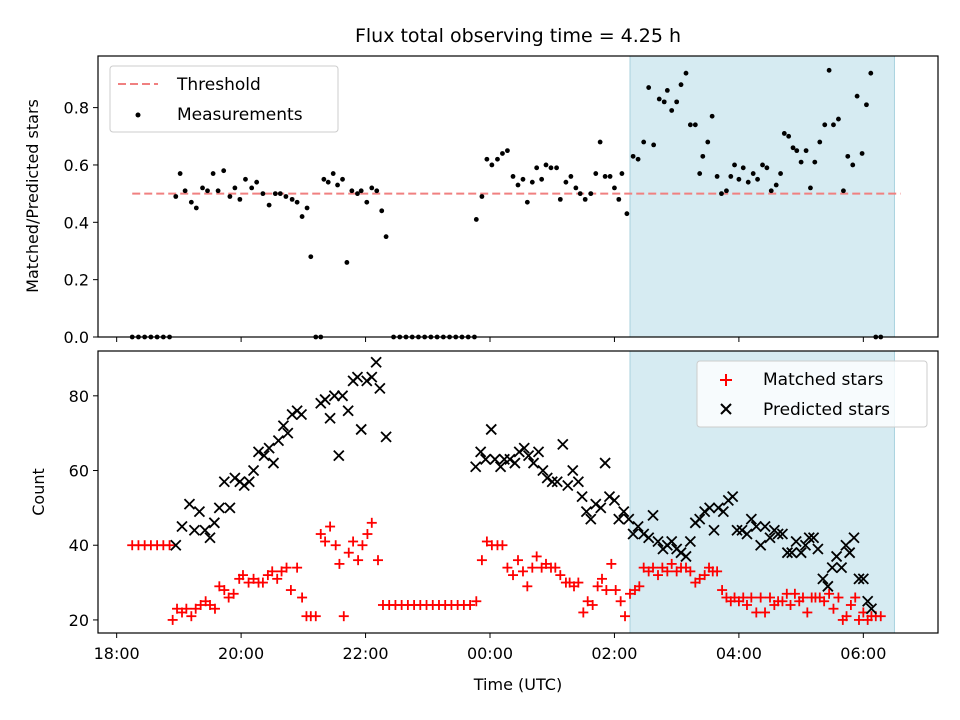 Image resolution: width=960 pixels, height=720 pixels. I want to click on observing-window-span, so click(762, 196).